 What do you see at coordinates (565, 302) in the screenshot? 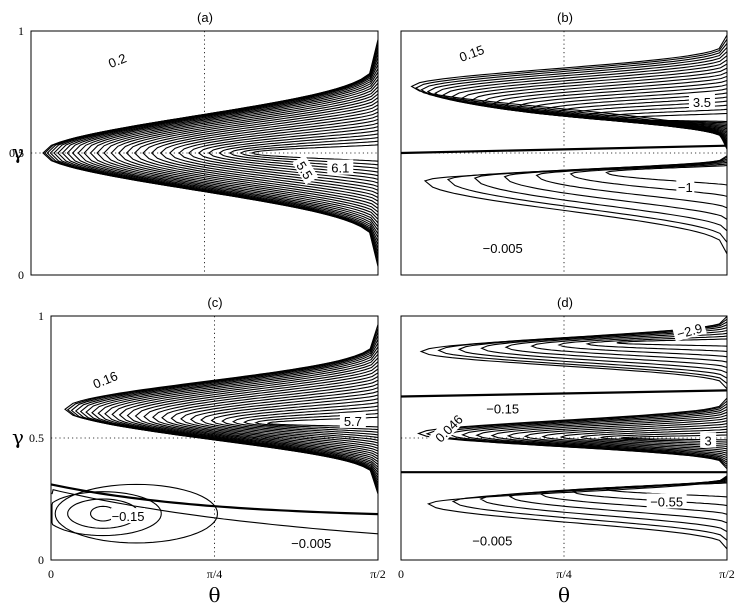
I see `panel-title: (d)` at bounding box center [565, 302].